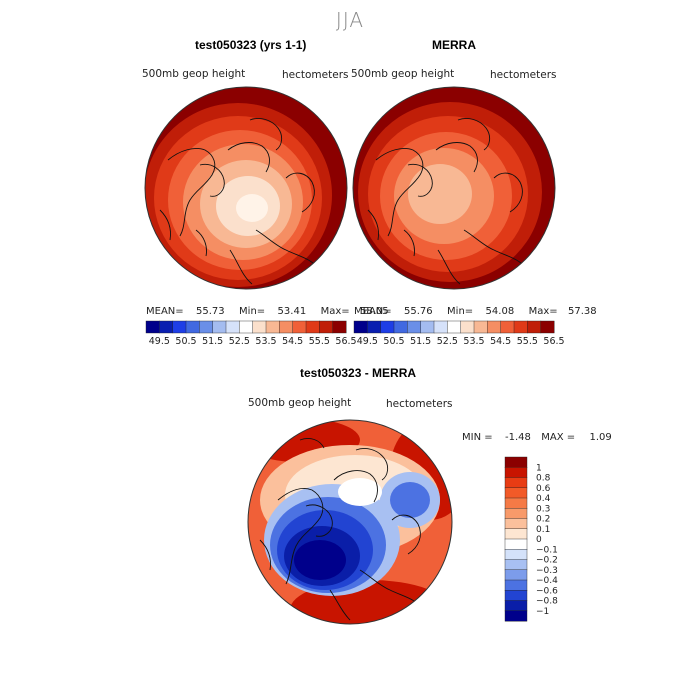  What do you see at coordinates (543, 530) in the screenshot?
I see `colorbar-3-tick-label: 0.1` at bounding box center [543, 530].